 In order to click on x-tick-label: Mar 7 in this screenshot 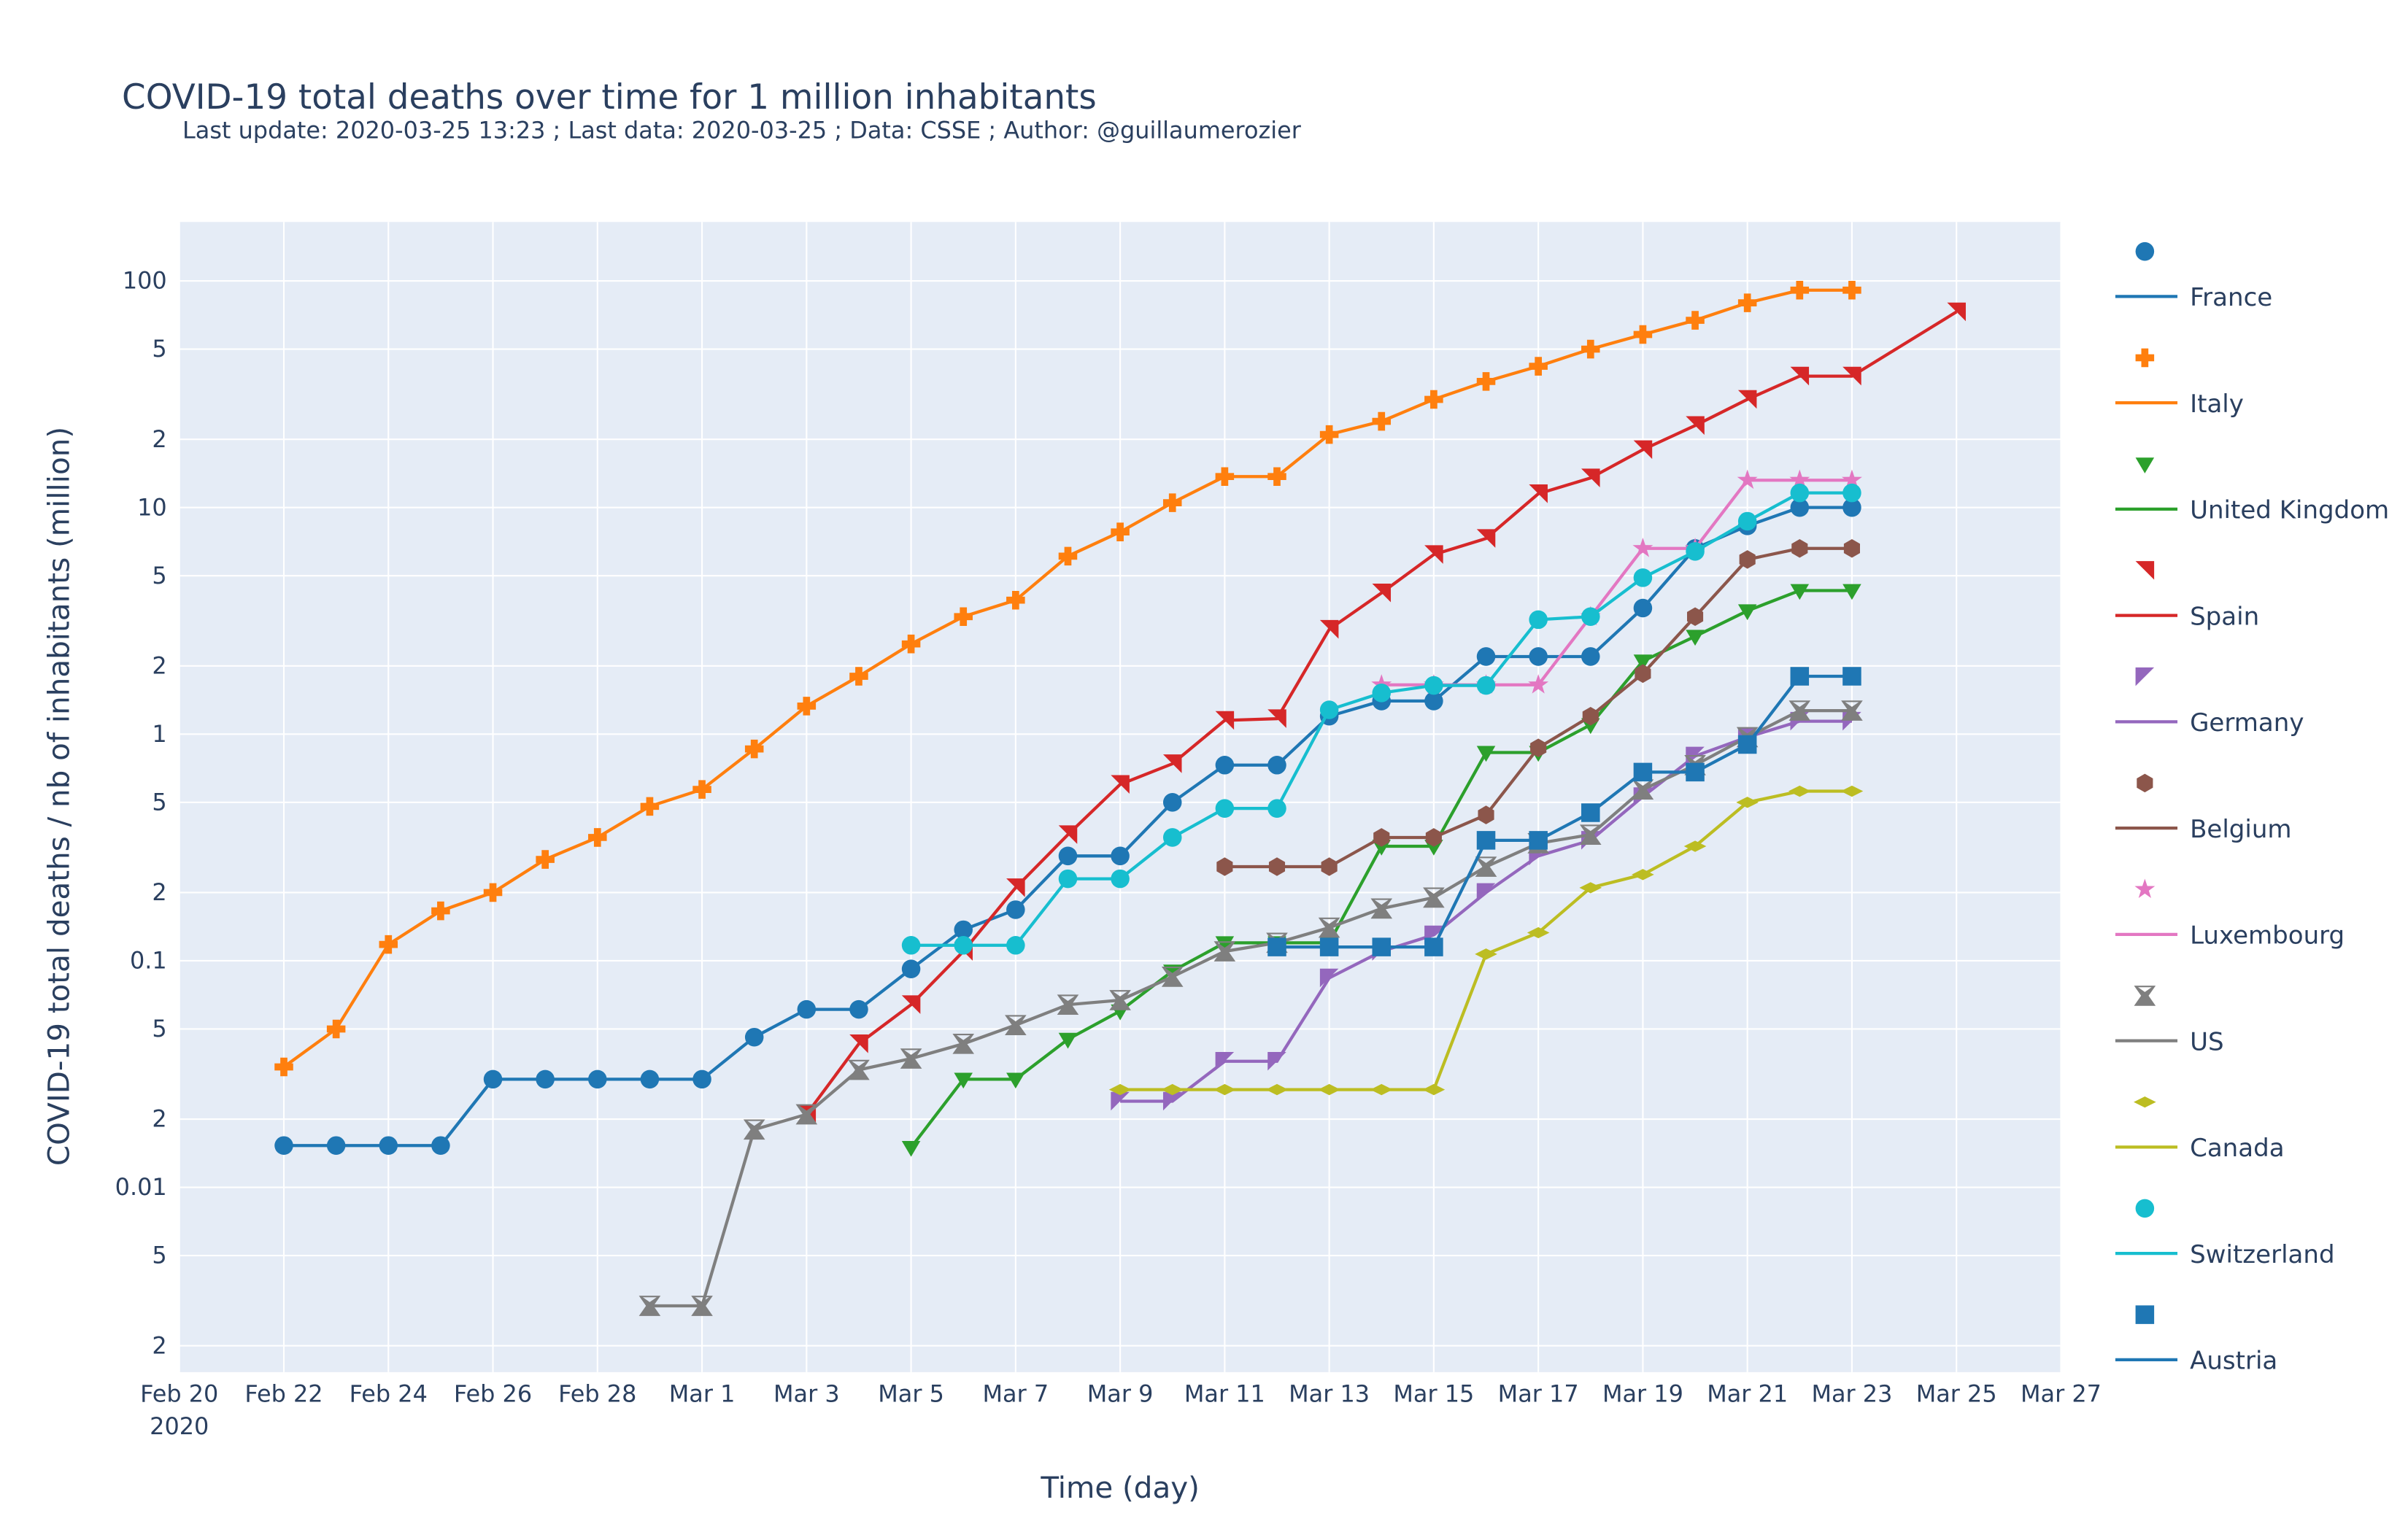, I will do `click(1016, 1394)`.